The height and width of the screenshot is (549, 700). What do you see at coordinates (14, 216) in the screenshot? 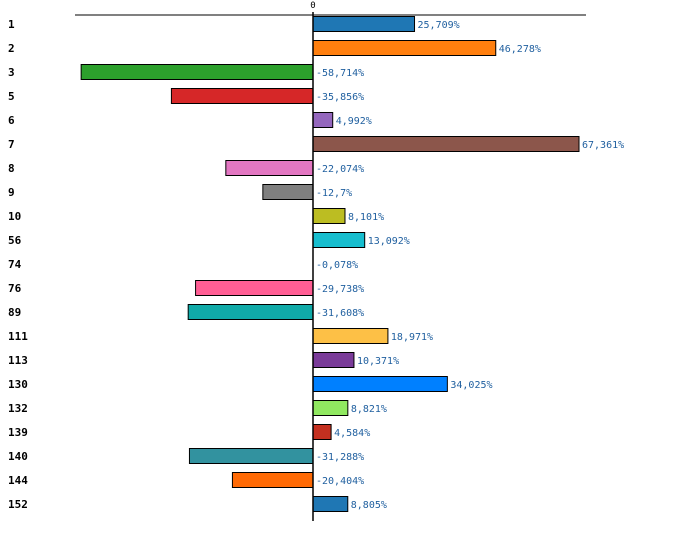
I see `category-label: 10` at bounding box center [14, 216].